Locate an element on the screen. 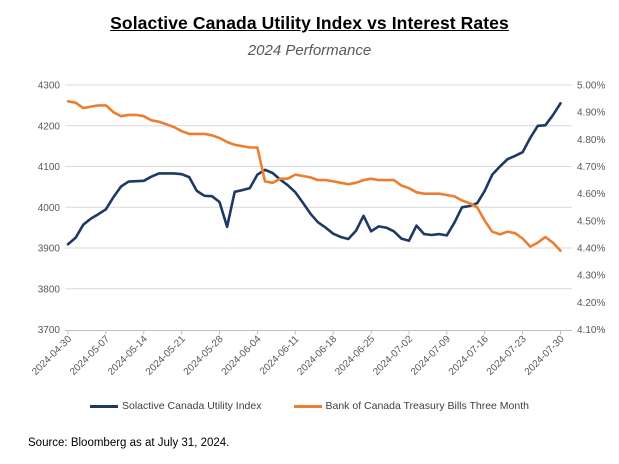  x-axis-tick-label: 2024-07-09 is located at coordinates (431, 356).